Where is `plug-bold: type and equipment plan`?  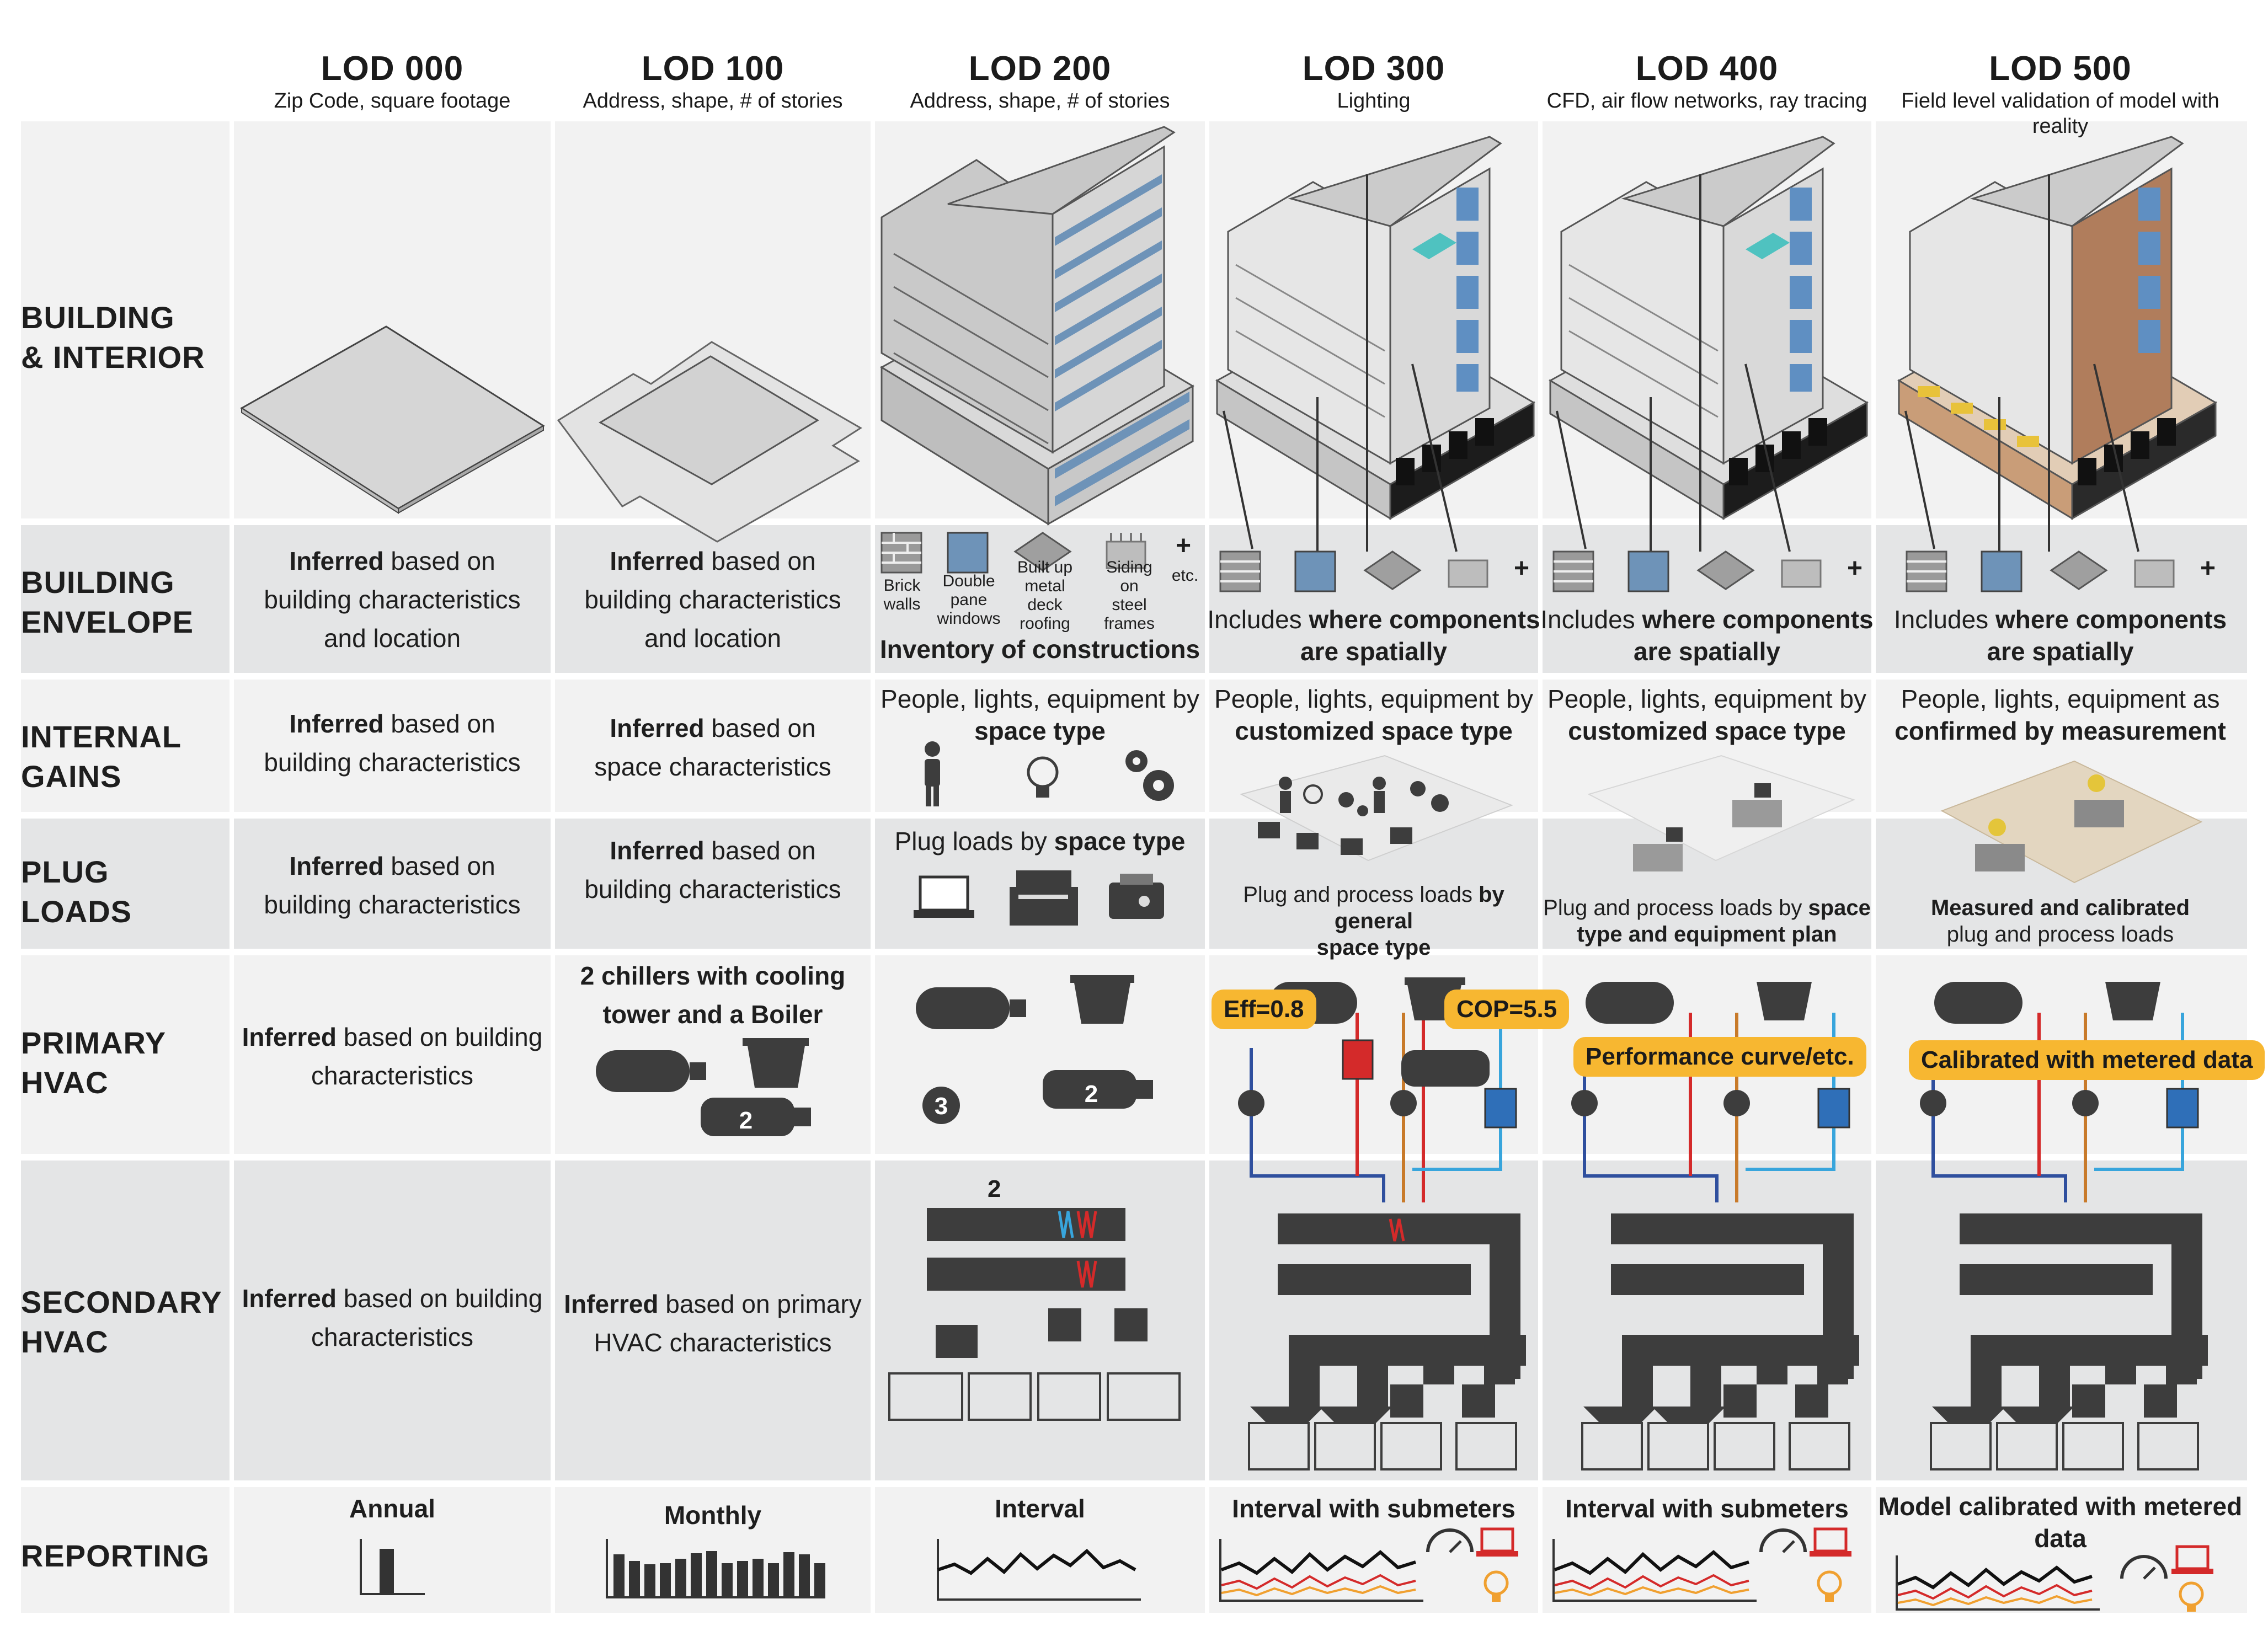
plug-bold: type and equipment plan is located at coordinates (1707, 934).